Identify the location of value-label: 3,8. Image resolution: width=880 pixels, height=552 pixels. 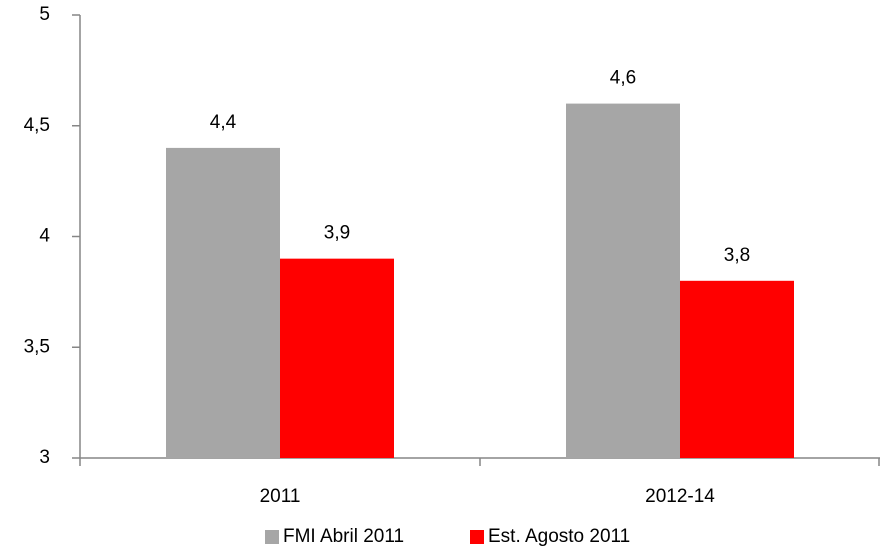
(737, 255).